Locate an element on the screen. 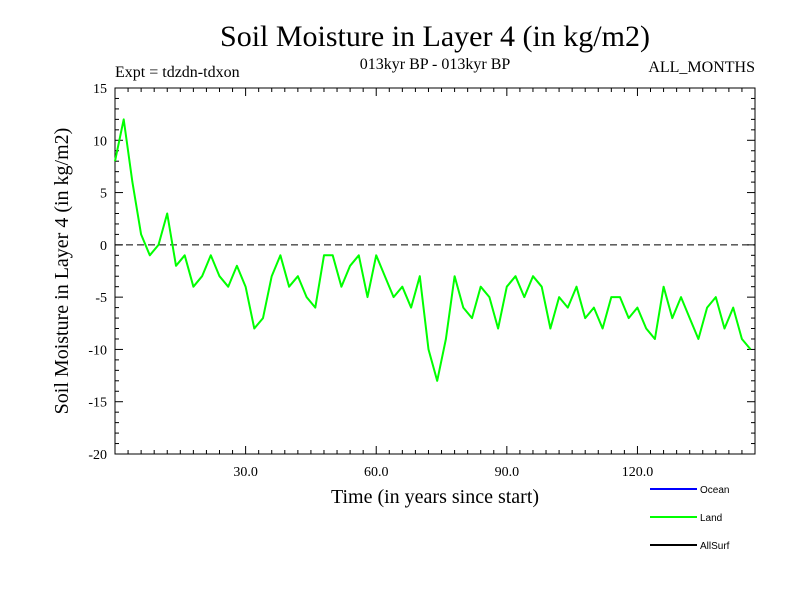 This screenshot has height=600, width=800. legend-label-land: Land is located at coordinates (711, 518).